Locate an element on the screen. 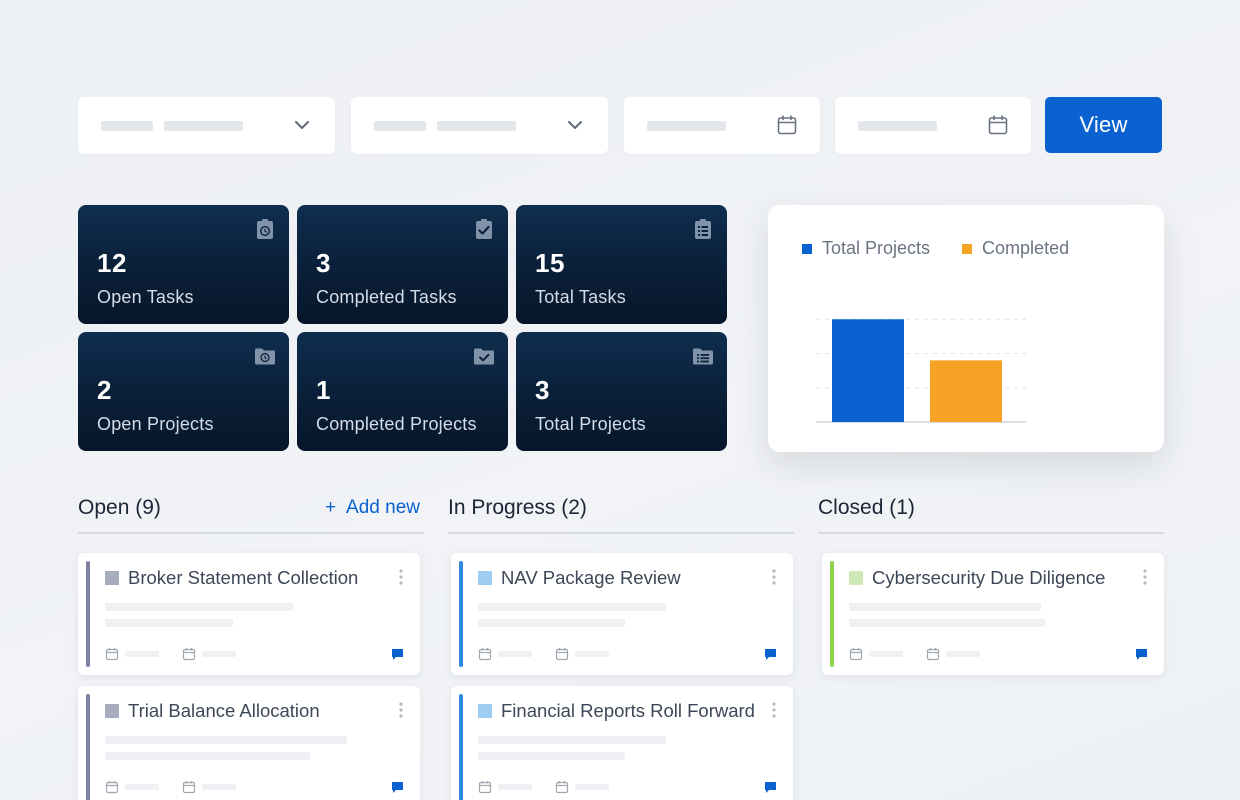 The image size is (1240, 800). stat-tile-total-tasks: 15 Total Tasks is located at coordinates (621, 264).